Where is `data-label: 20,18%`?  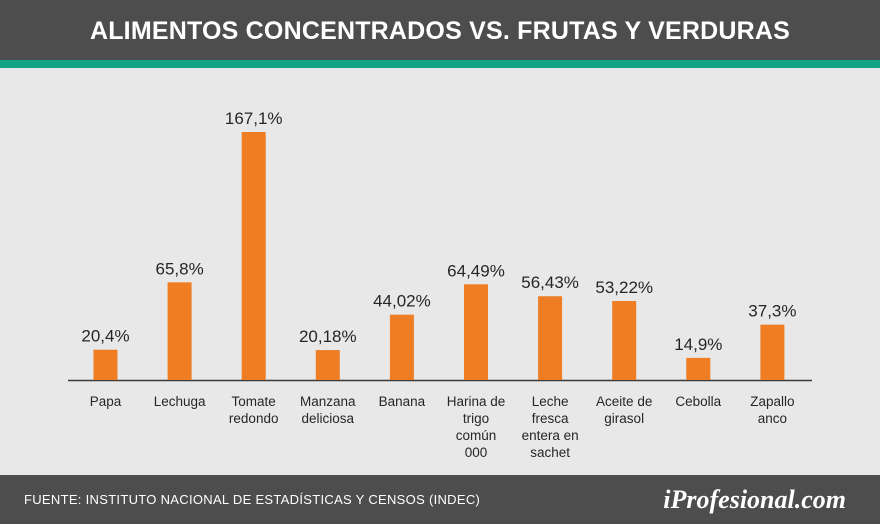 data-label: 20,18% is located at coordinates (328, 336).